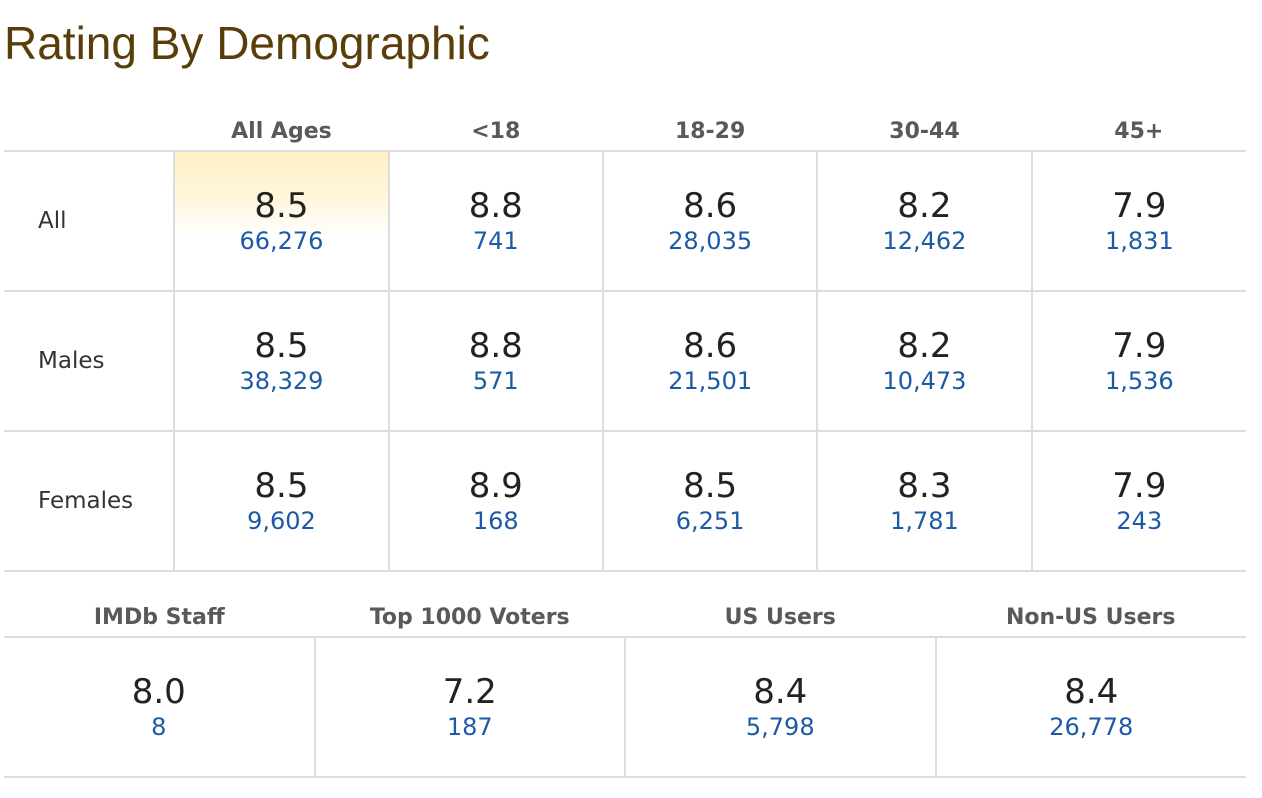 This screenshot has width=1262, height=798. What do you see at coordinates (780, 615) in the screenshot?
I see `column-header-us-users: US Users` at bounding box center [780, 615].